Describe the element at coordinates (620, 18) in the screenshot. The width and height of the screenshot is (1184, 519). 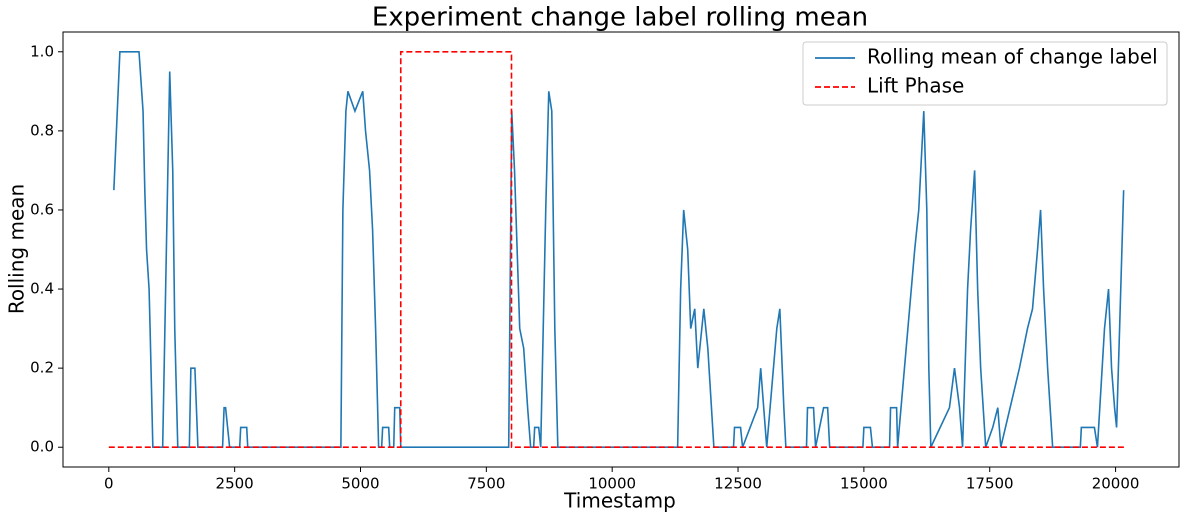
I see `chart-title: Experiment change label rolling mean` at that location.